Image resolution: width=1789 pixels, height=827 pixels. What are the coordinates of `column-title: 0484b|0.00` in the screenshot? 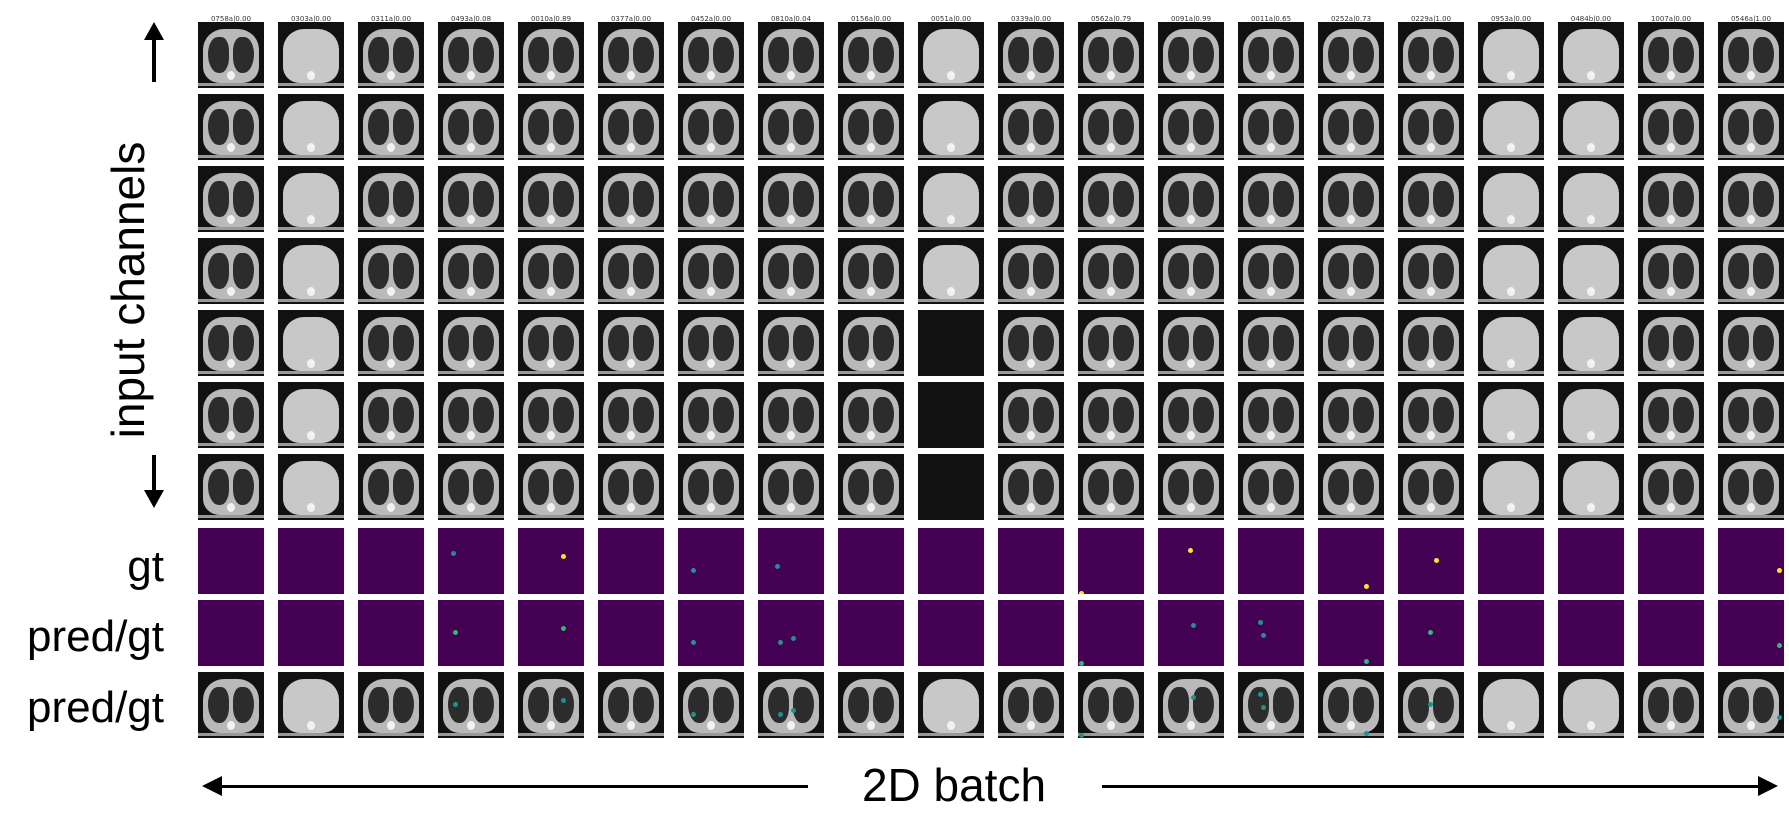 It's located at (1591, 19).